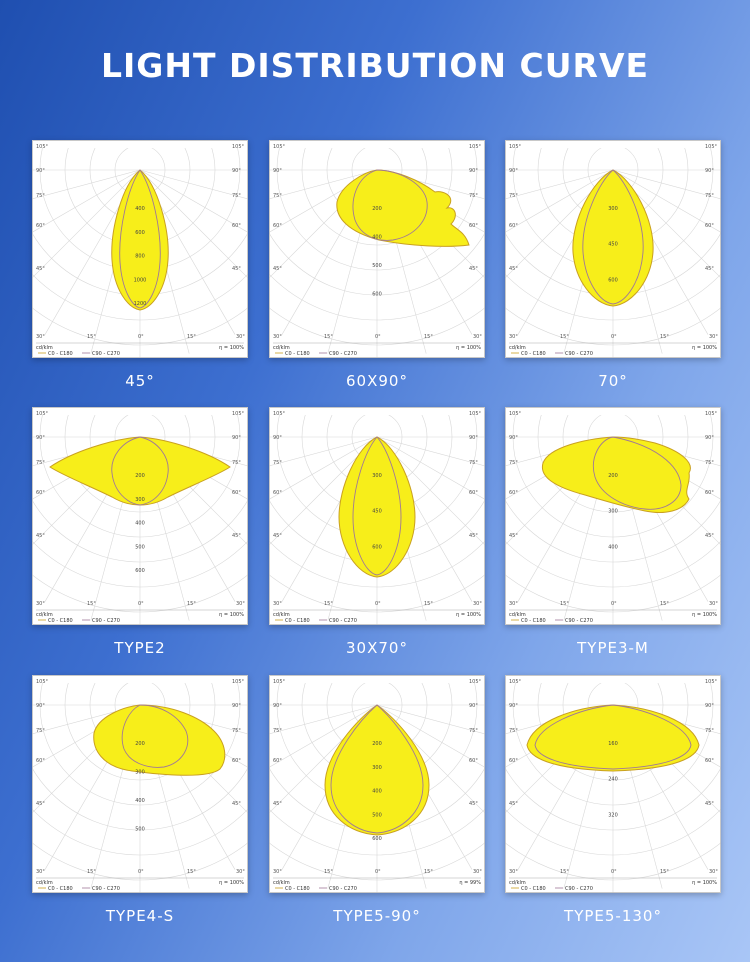  I want to click on chart-caption: TYPE5-130°, so click(613, 916).